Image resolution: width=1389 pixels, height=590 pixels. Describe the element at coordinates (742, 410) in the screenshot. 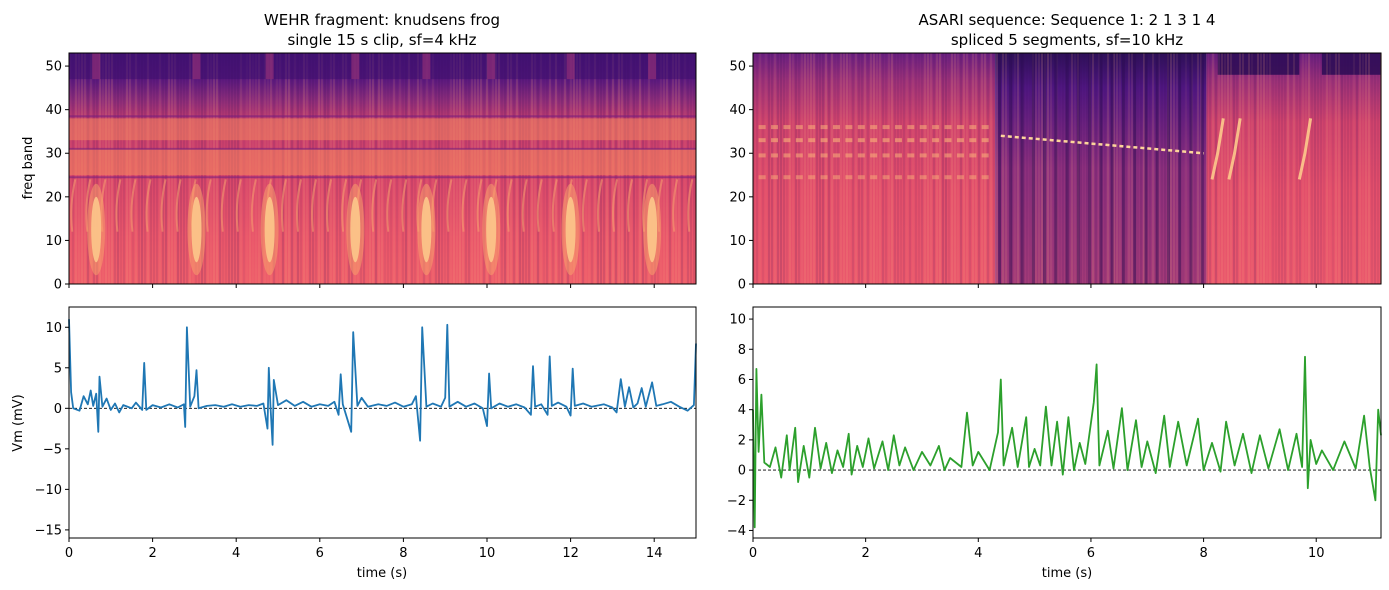

I see `y-tick-label: 4` at that location.